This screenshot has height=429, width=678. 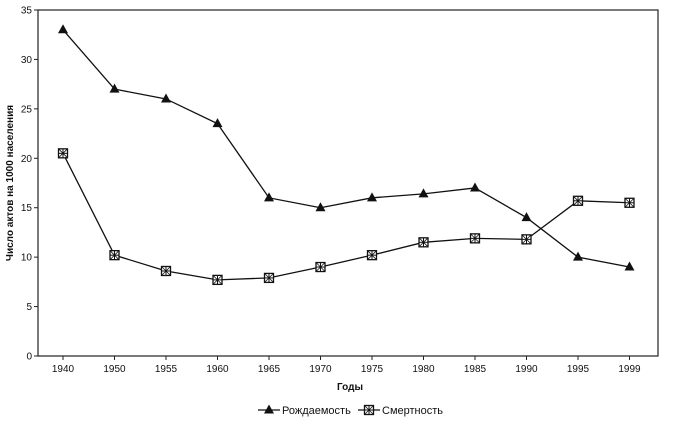 What do you see at coordinates (629, 266) in the screenshot?
I see `data-point-1-1999` at bounding box center [629, 266].